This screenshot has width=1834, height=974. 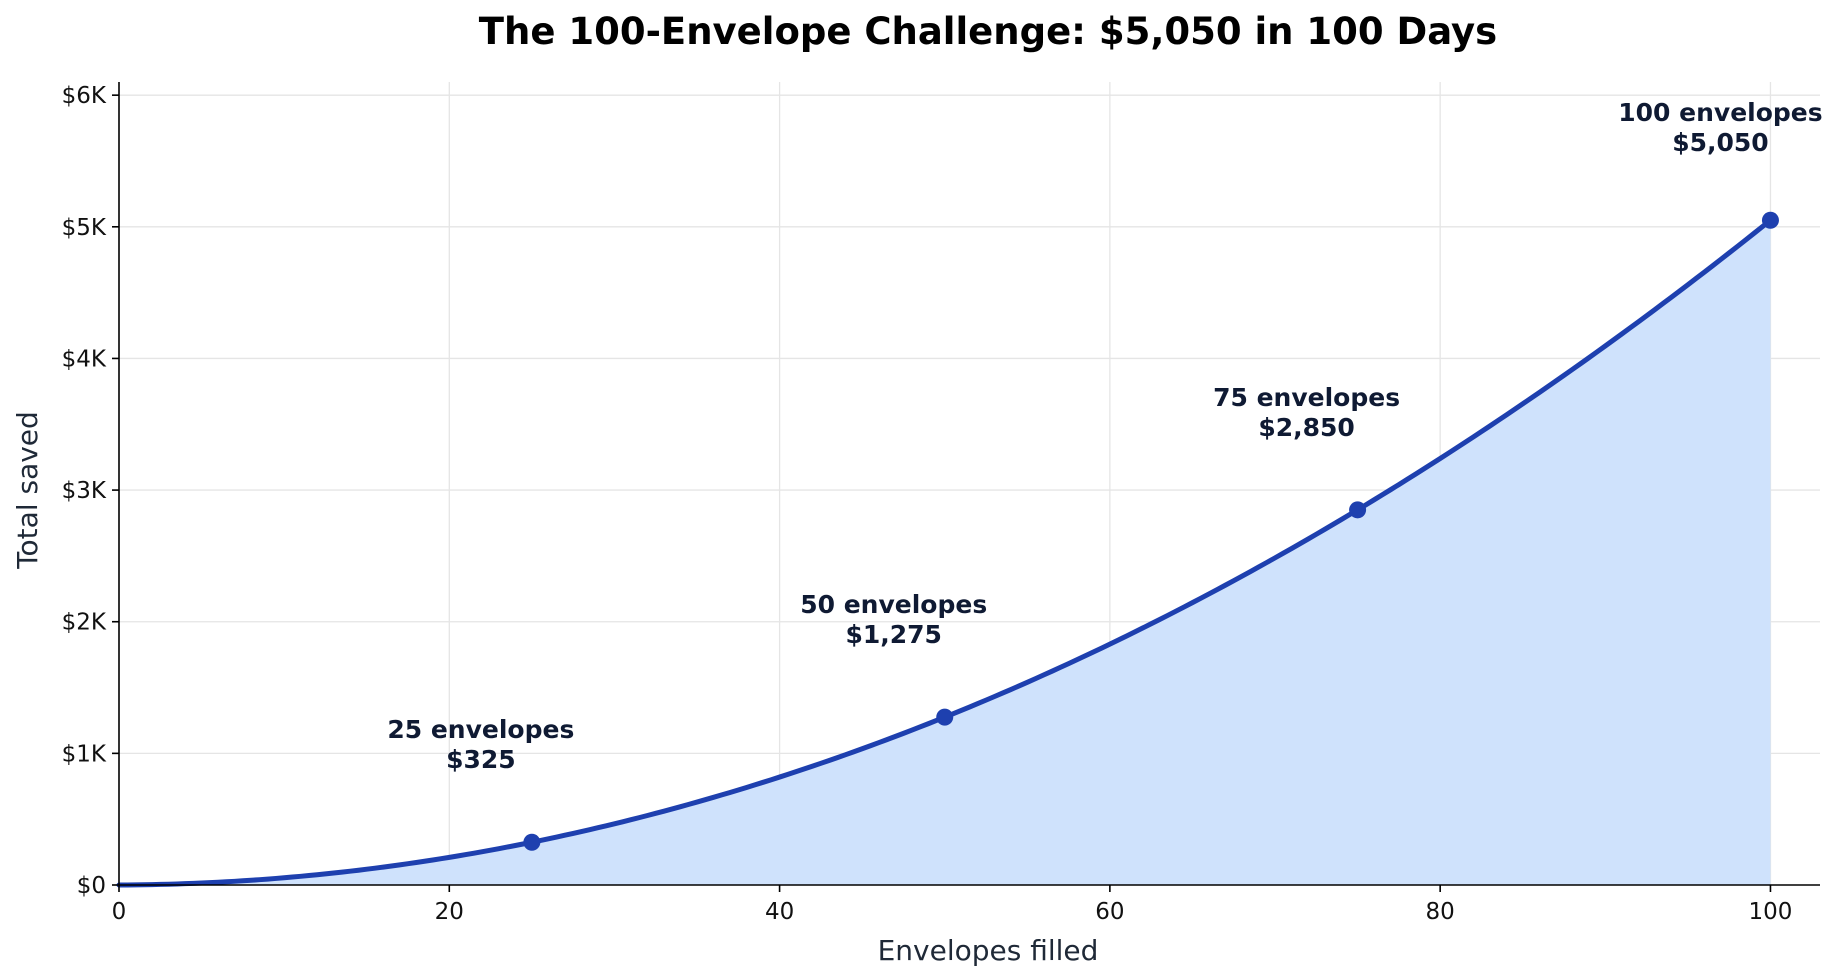 What do you see at coordinates (1720, 142) in the screenshot?
I see `milestone-label-amount: $5,050` at bounding box center [1720, 142].